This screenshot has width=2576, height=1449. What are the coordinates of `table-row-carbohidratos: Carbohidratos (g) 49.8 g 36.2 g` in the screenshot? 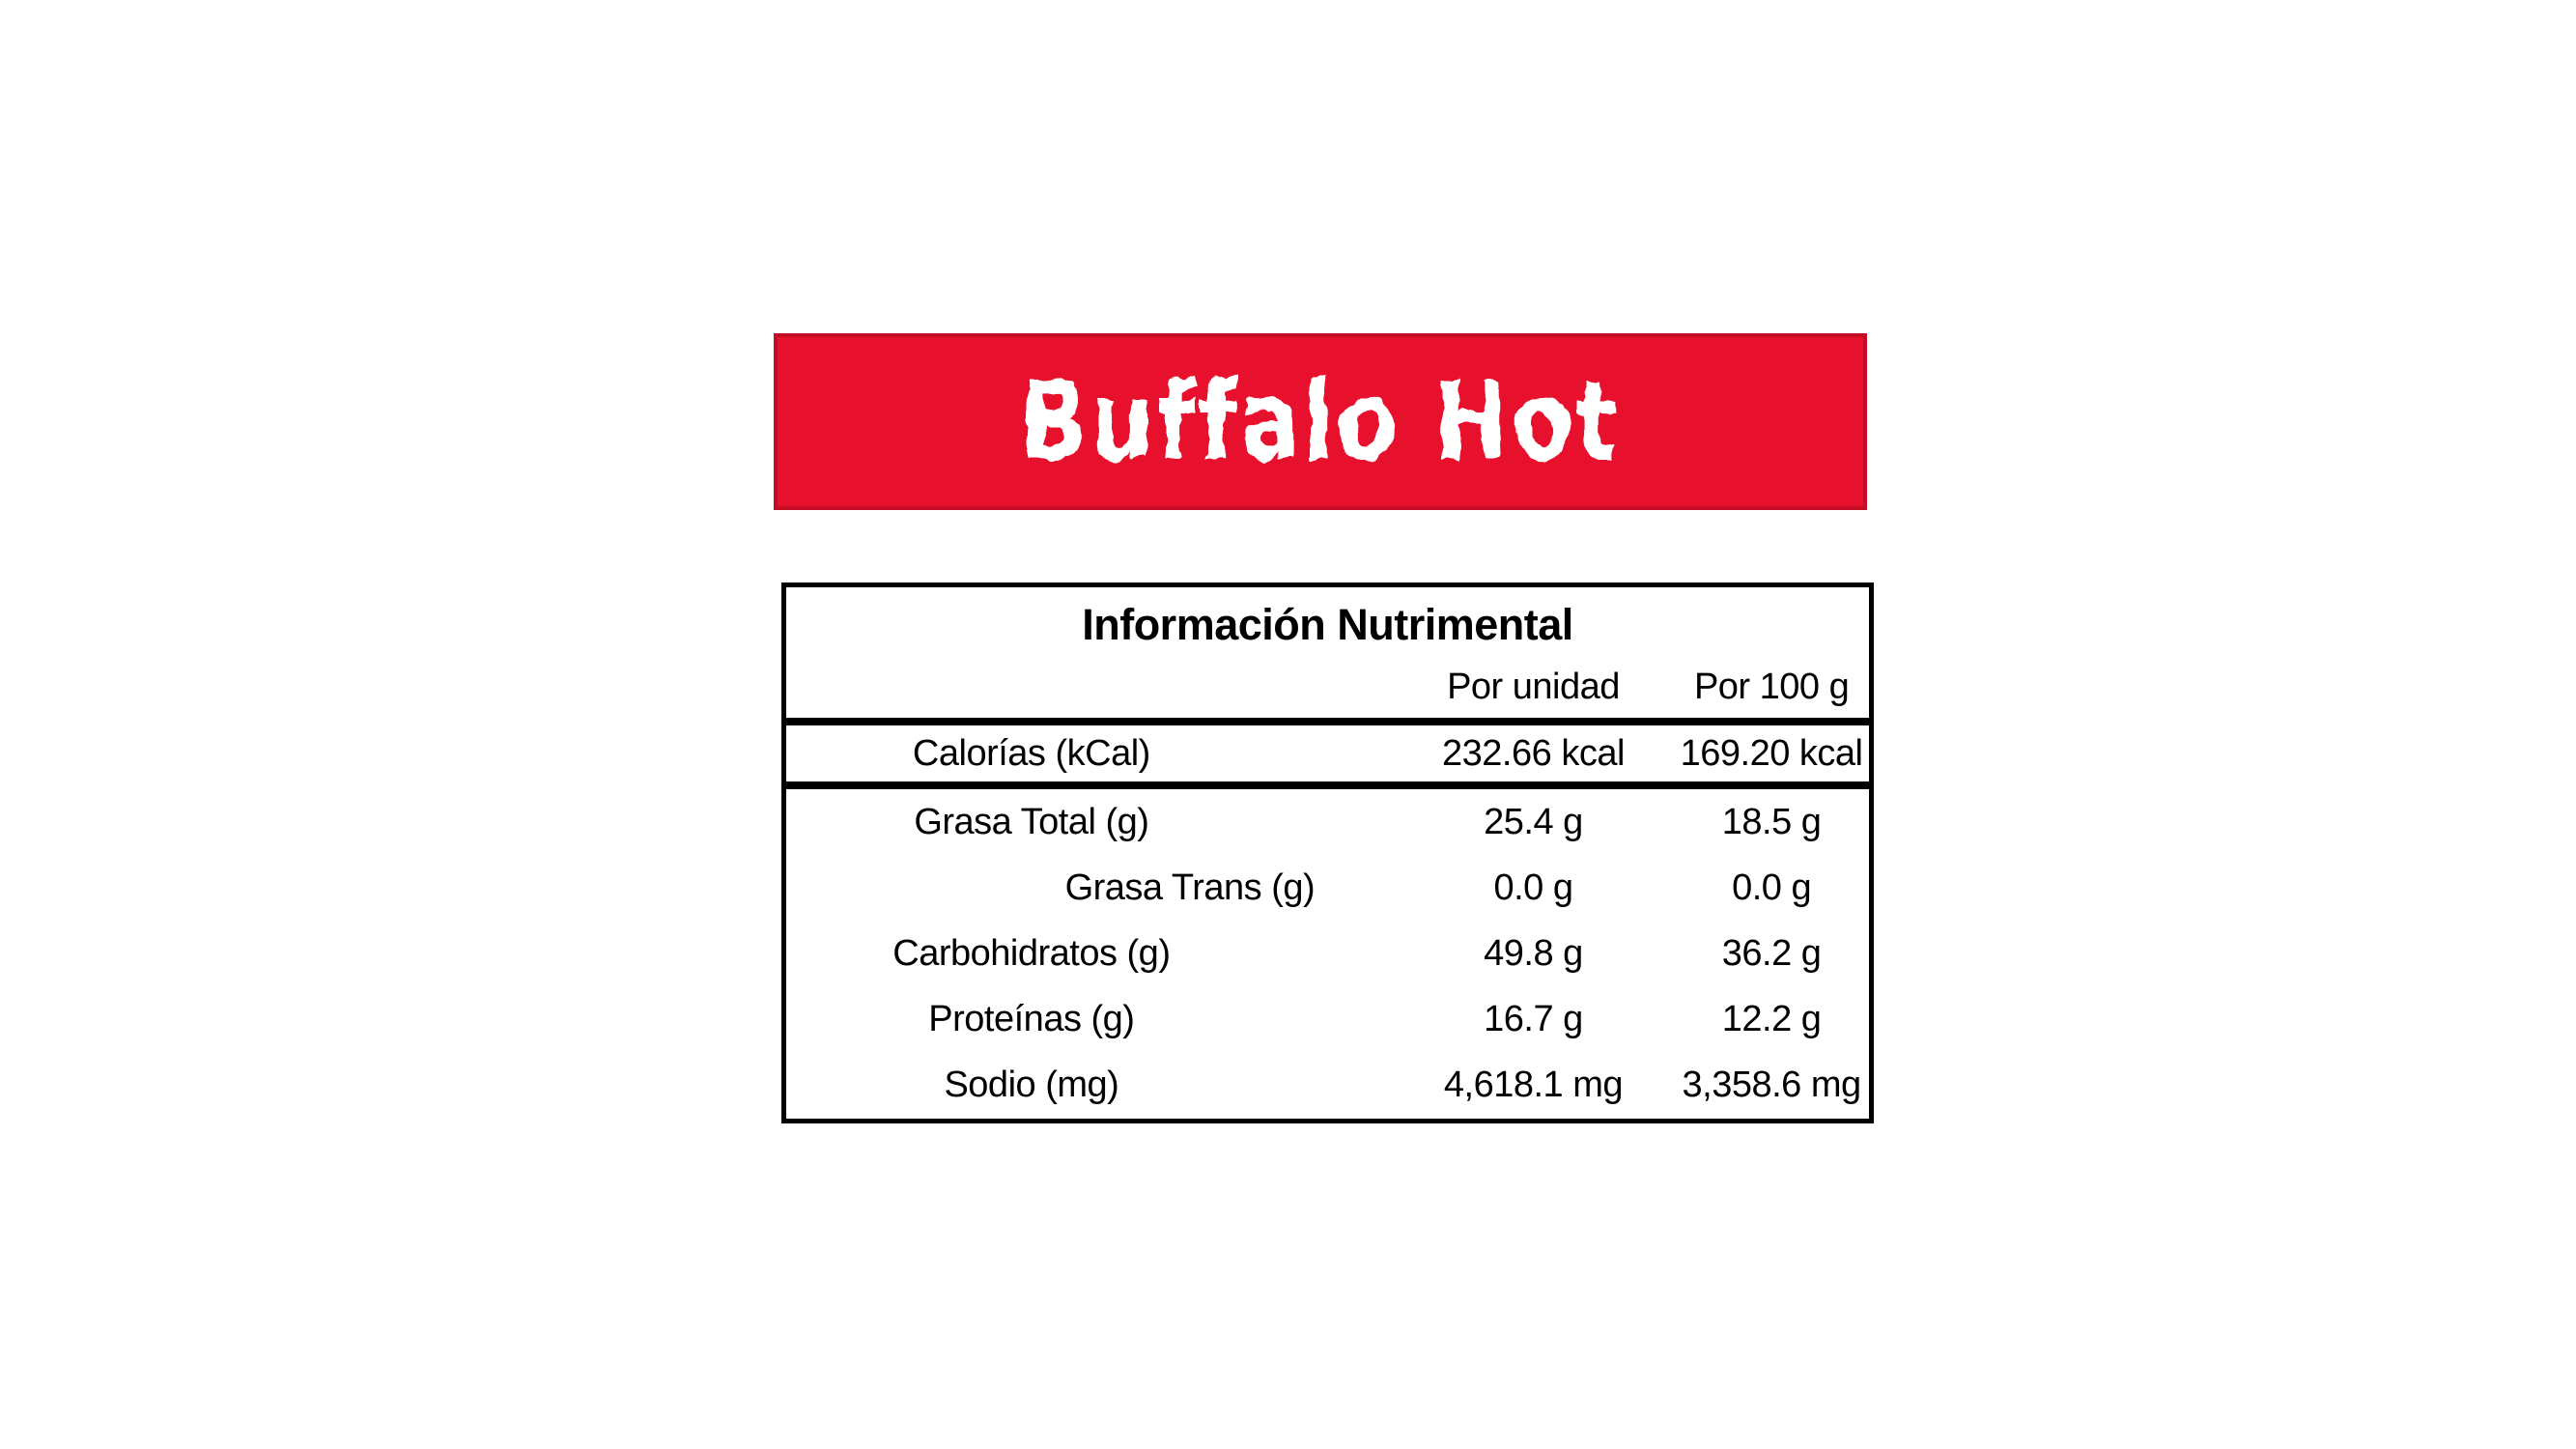 It's located at (1327, 953).